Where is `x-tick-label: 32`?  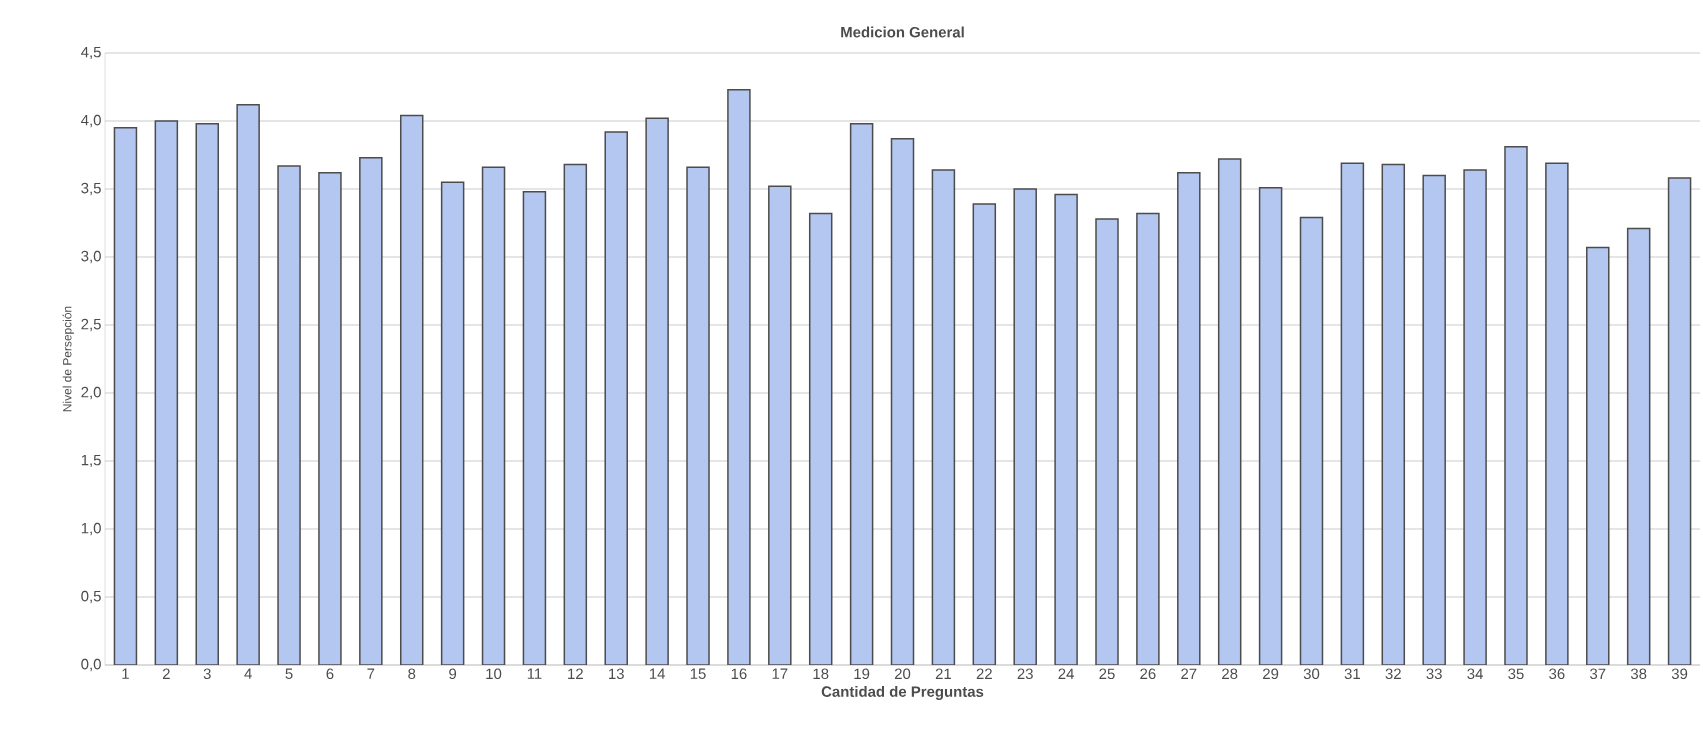
x-tick-label: 32 is located at coordinates (1393, 674).